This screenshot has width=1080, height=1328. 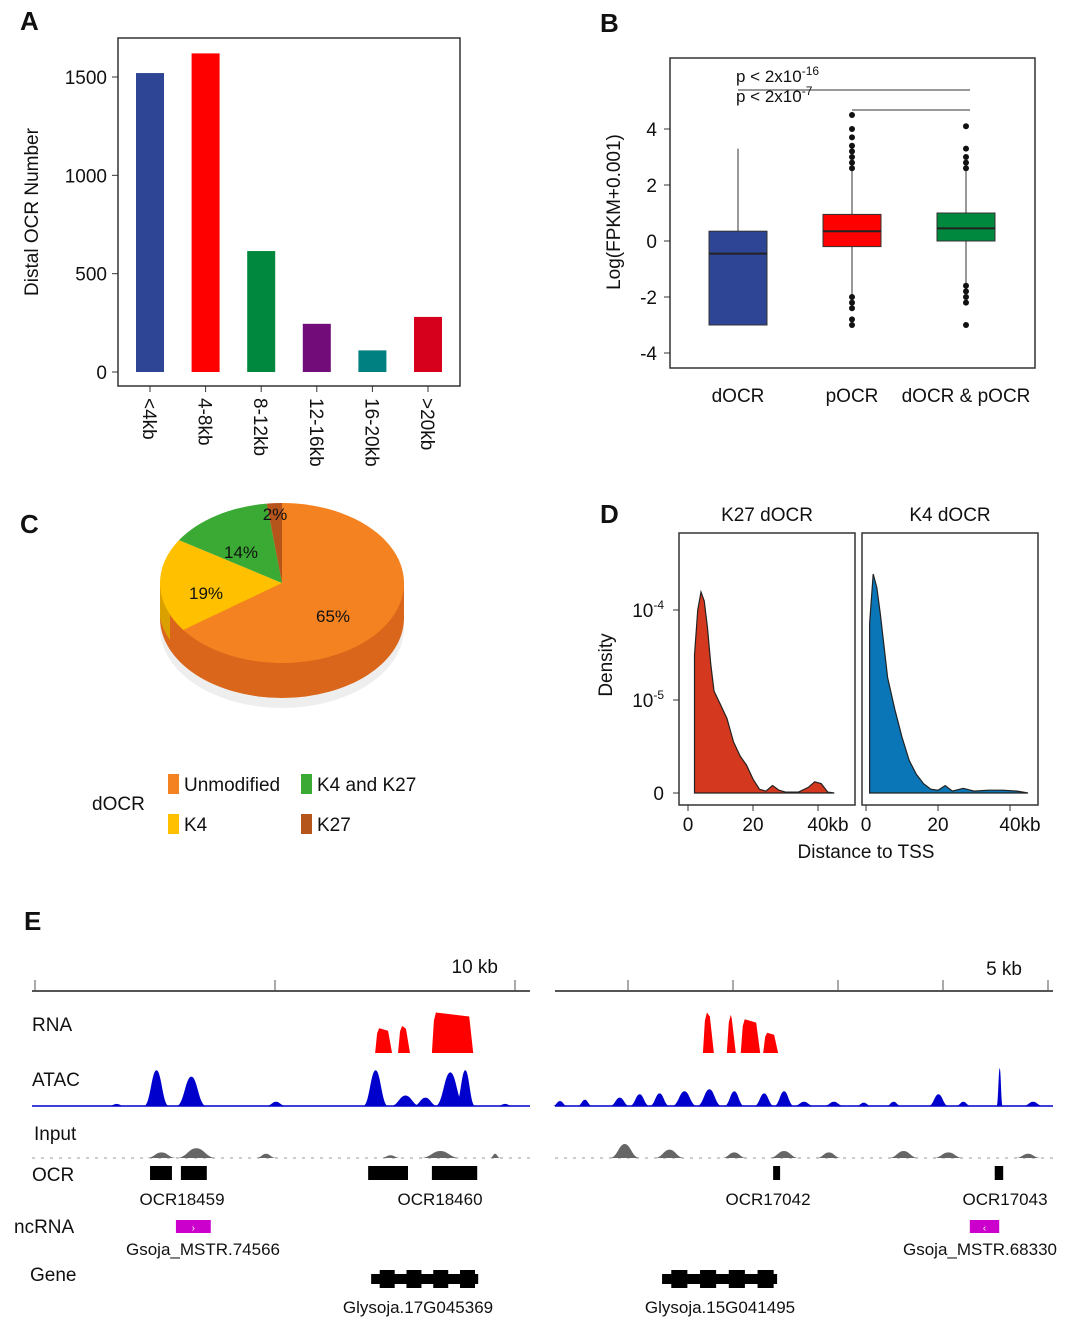 I want to click on p-value-text: p < 2x10, so click(x=769, y=76).